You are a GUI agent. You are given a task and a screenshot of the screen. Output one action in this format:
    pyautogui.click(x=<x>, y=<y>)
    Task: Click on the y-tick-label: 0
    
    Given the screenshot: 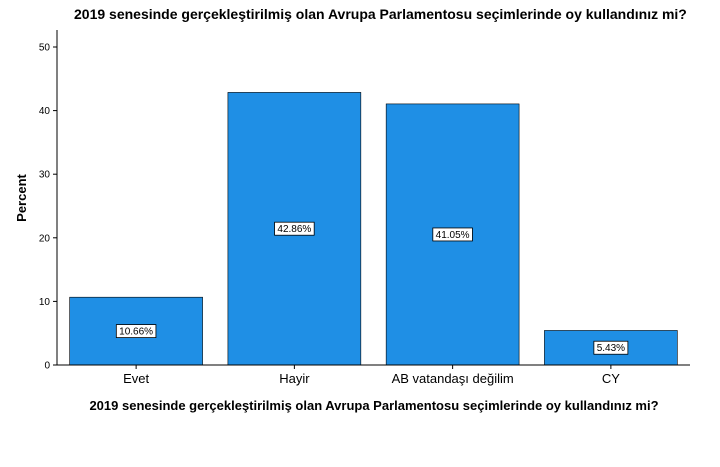 What is the action you would take?
    pyautogui.click(x=47, y=366)
    